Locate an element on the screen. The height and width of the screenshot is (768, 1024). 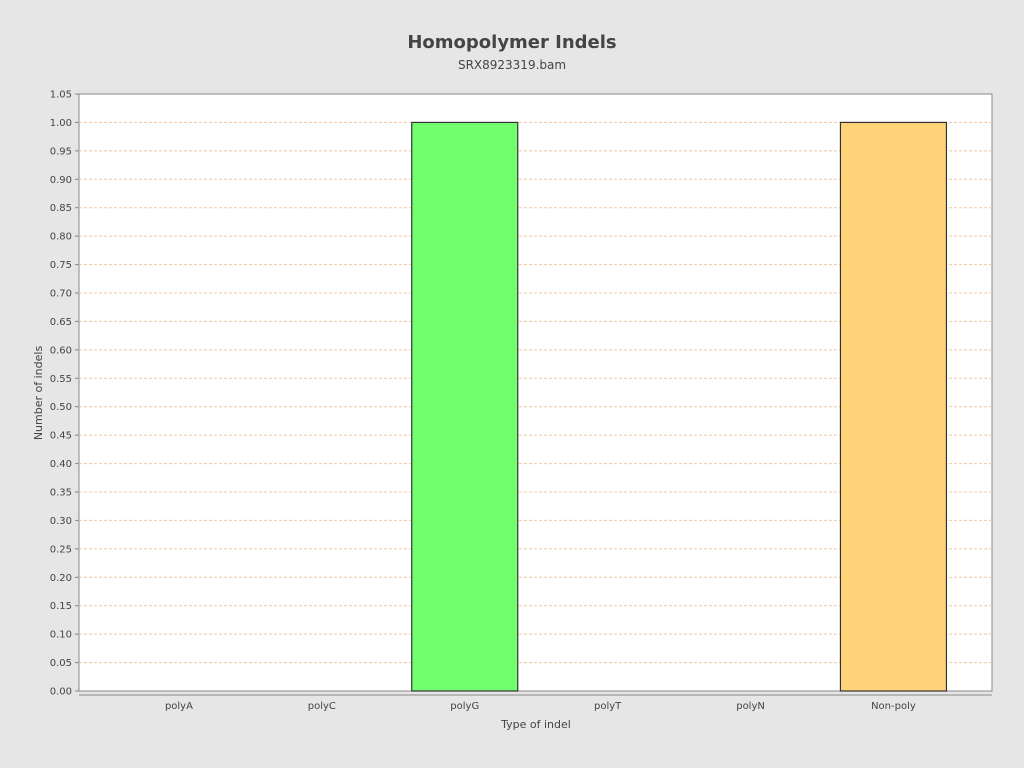
y-tick-label: 0.75 is located at coordinates (61, 265).